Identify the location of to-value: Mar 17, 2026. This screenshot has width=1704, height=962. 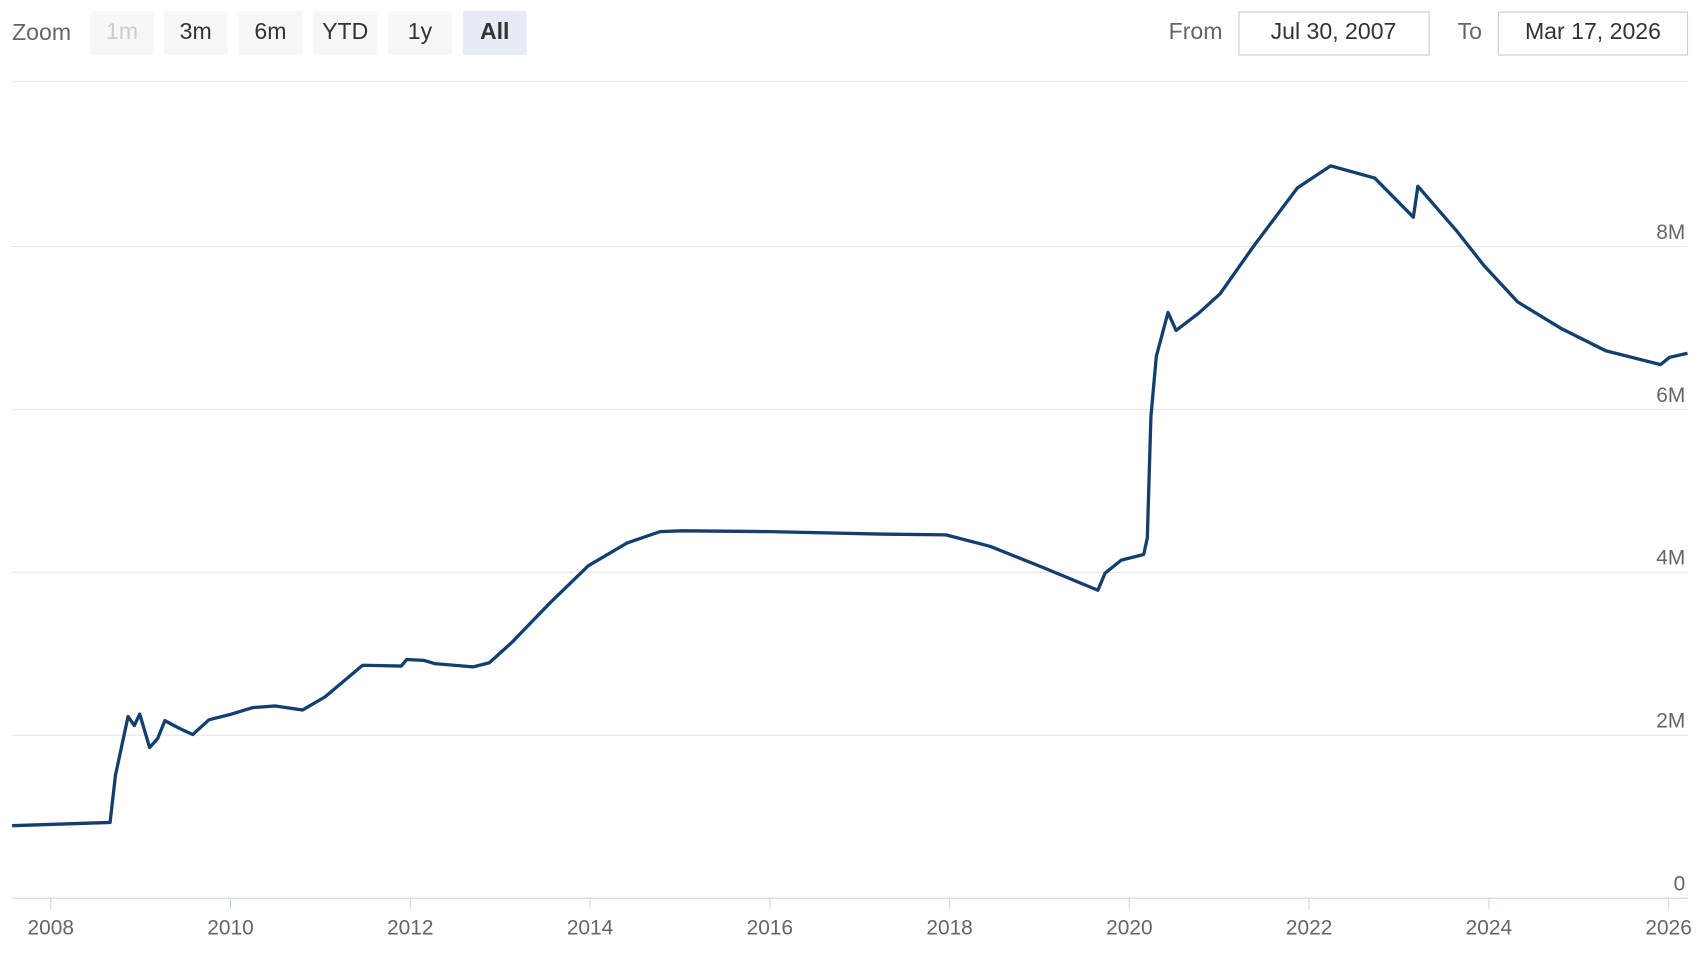
(1593, 31).